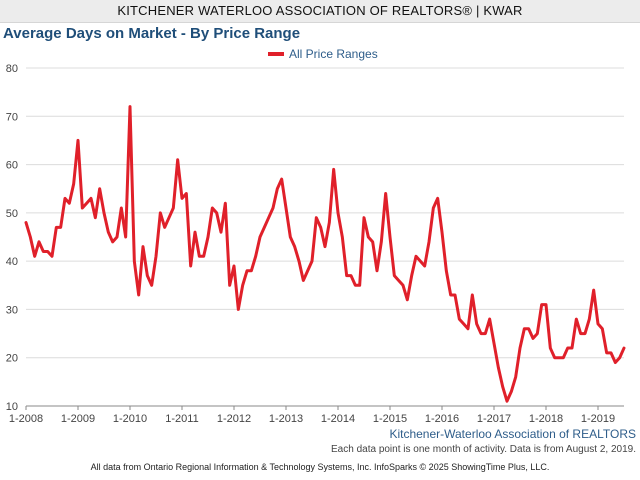  I want to click on legend: All Price Ranges, so click(323, 54).